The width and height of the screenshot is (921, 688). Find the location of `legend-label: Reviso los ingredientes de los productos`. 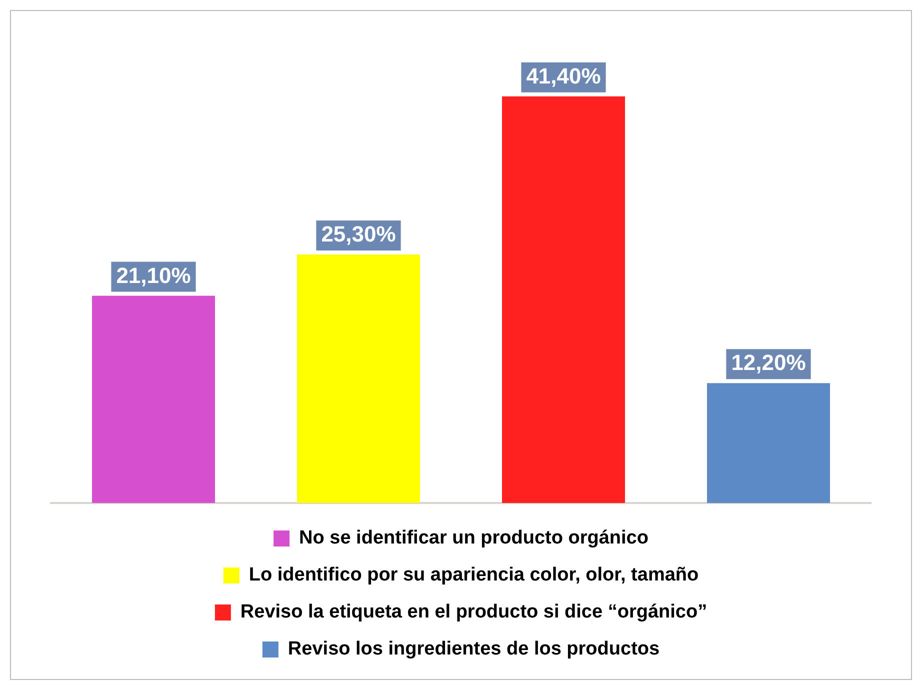

legend-label: Reviso los ingredientes de los productos is located at coordinates (474, 649).